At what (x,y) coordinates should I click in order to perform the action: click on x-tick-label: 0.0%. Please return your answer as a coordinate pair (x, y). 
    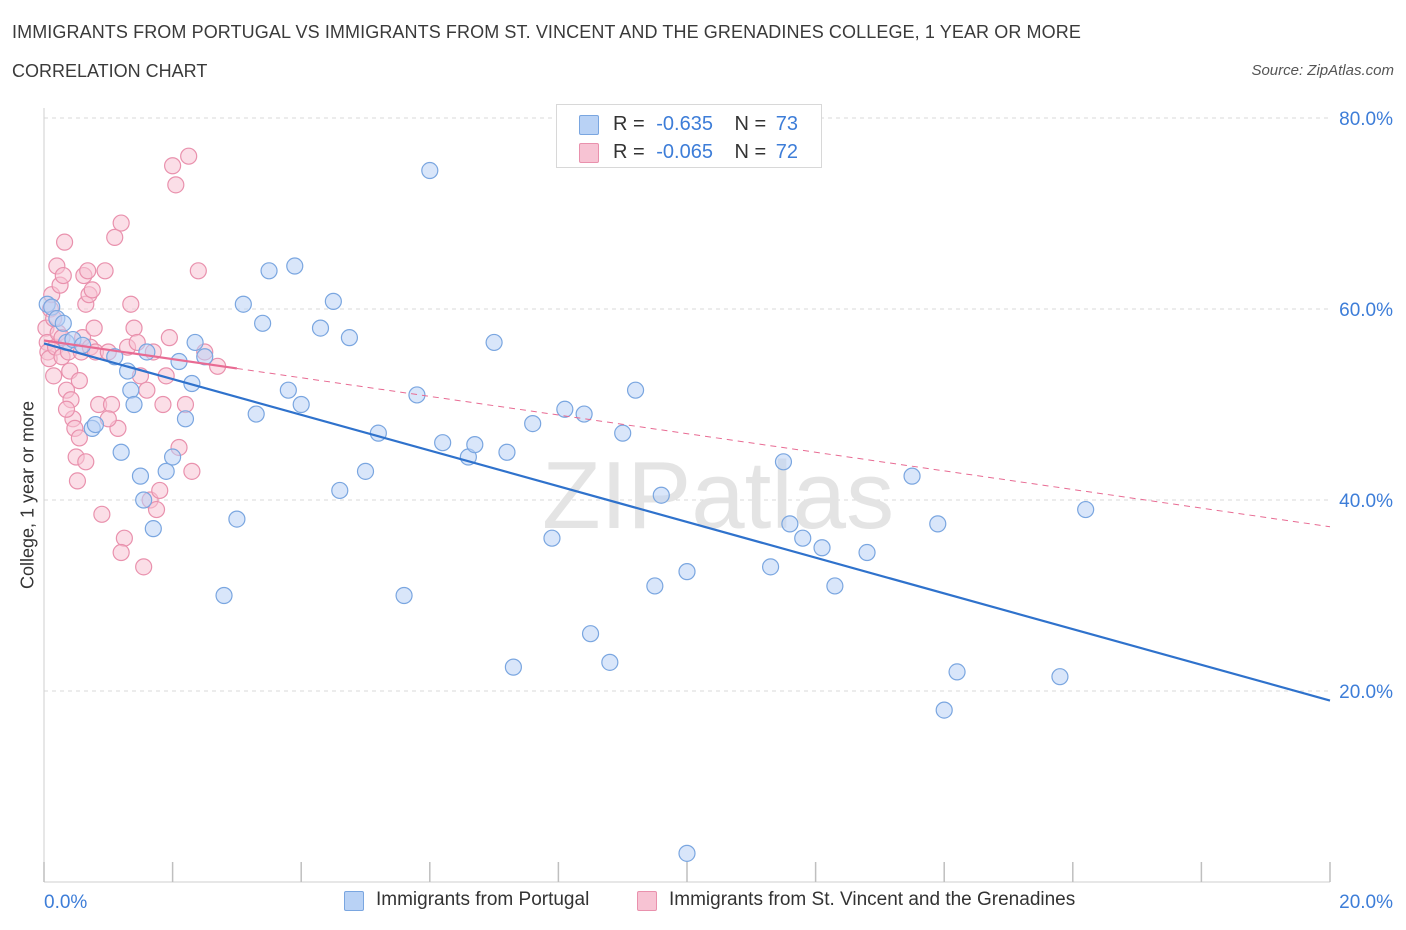
    Looking at the image, I should click on (65, 902).